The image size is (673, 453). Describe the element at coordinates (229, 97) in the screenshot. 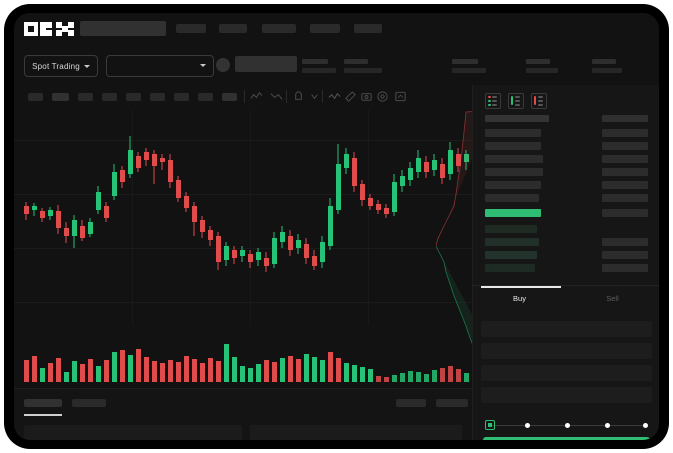

I see `timeframe-1M` at that location.